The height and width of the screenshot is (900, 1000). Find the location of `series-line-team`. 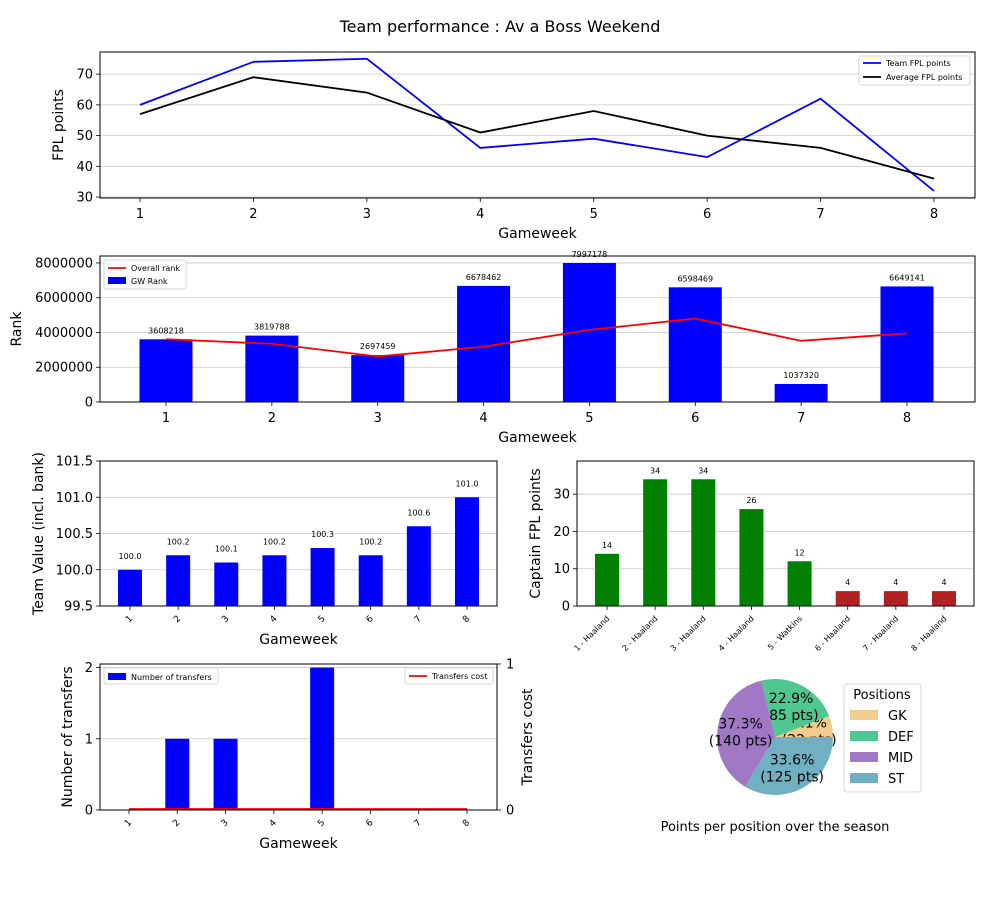

series-line-team is located at coordinates (537, 124).